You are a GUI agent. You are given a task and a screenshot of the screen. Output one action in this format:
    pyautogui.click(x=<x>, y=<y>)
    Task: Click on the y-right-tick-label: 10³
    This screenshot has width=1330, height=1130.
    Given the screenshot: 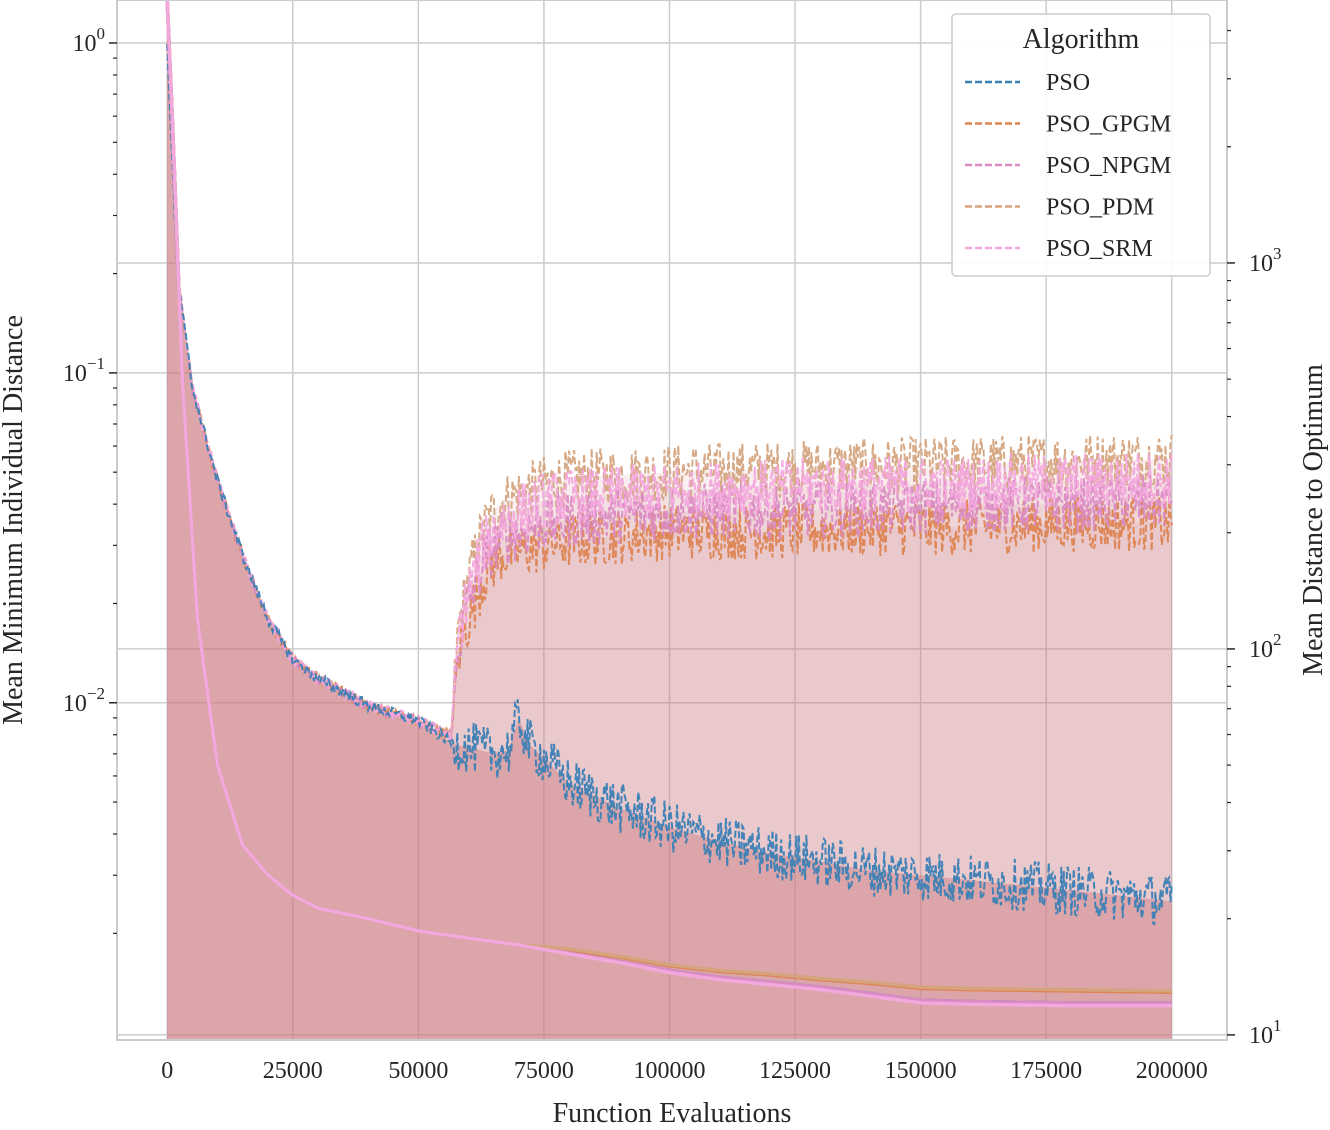 What is the action you would take?
    pyautogui.click(x=1265, y=260)
    